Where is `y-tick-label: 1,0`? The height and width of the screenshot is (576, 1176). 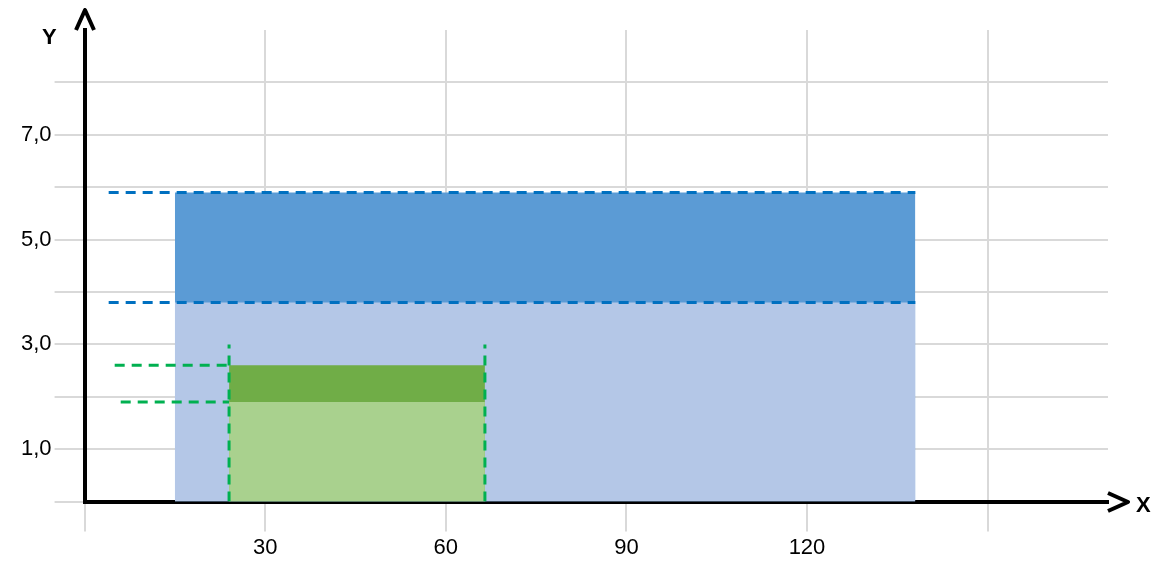
y-tick-label: 1,0 is located at coordinates (36, 448).